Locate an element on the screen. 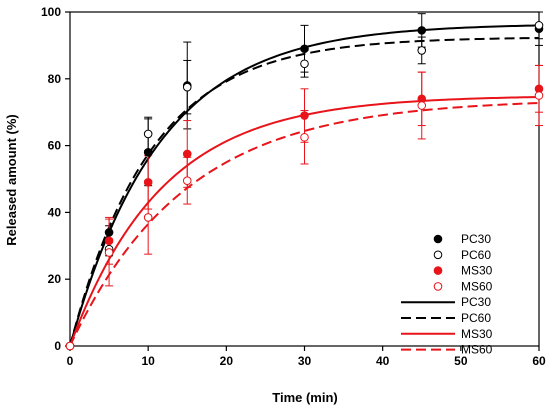 The image size is (550, 411). y-tick-label: 0 is located at coordinates (57, 346).